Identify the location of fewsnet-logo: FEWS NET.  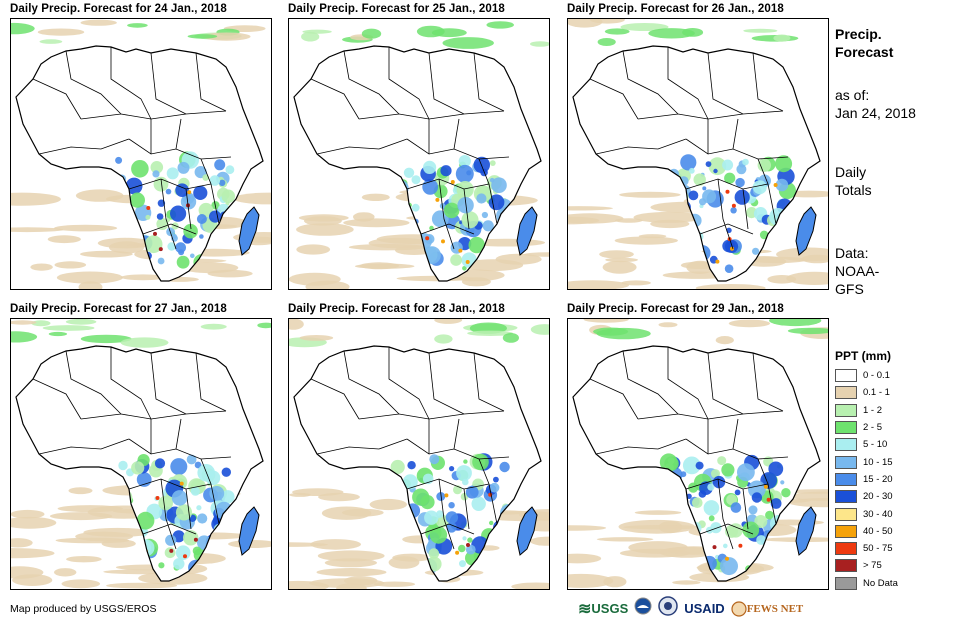
(767, 608).